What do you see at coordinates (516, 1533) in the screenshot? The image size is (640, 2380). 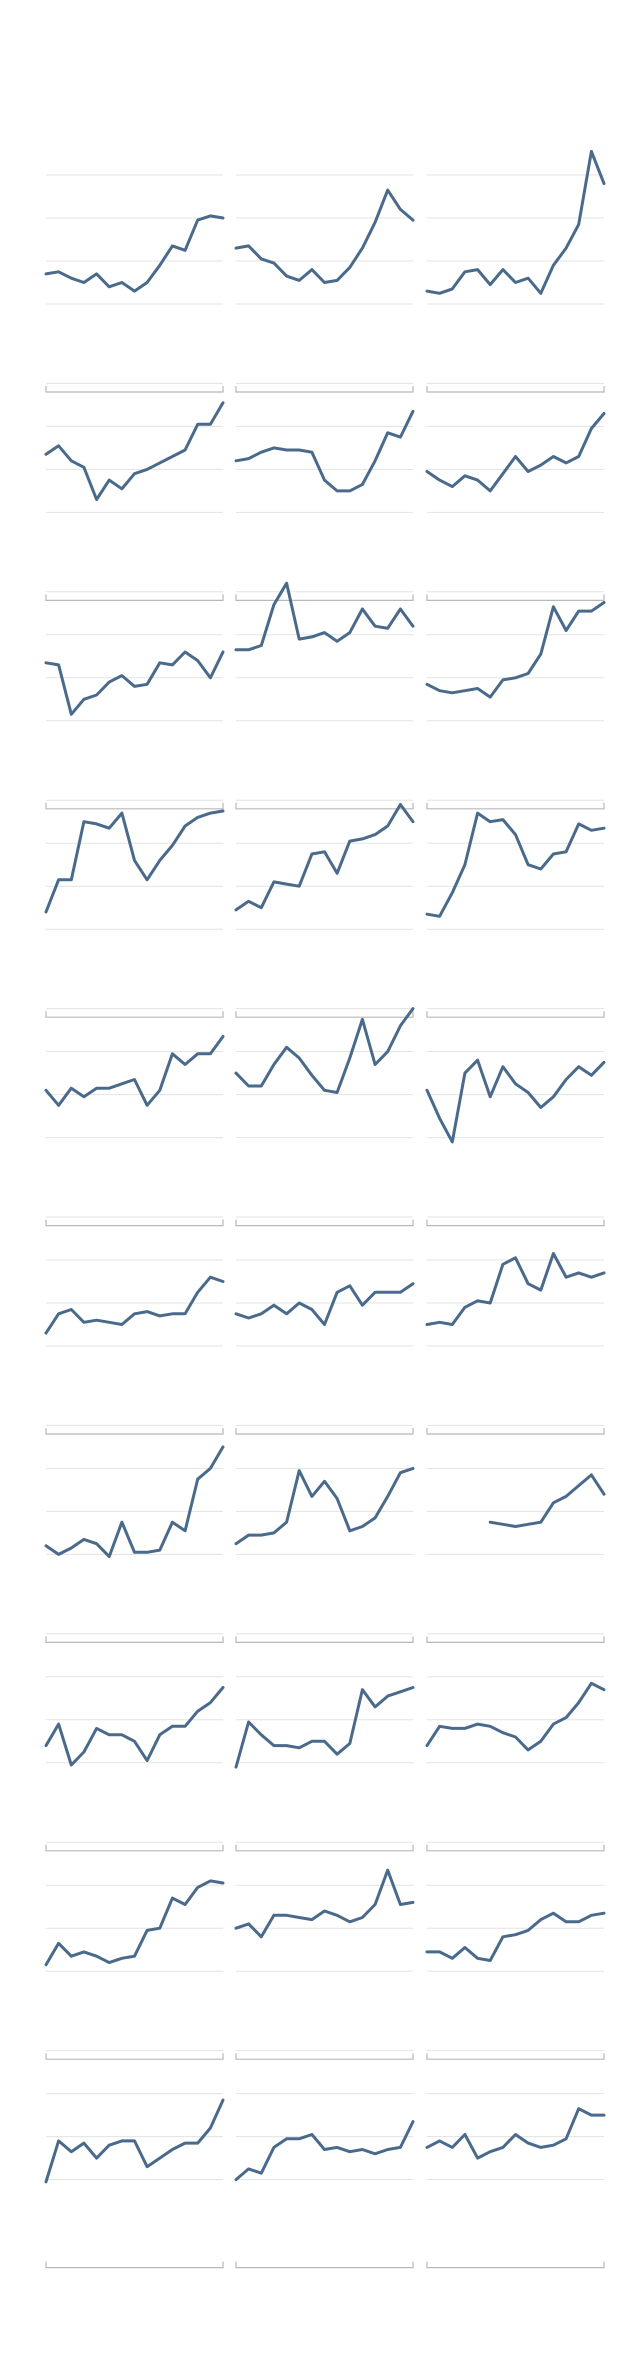 I see `panel-r7-c3` at bounding box center [516, 1533].